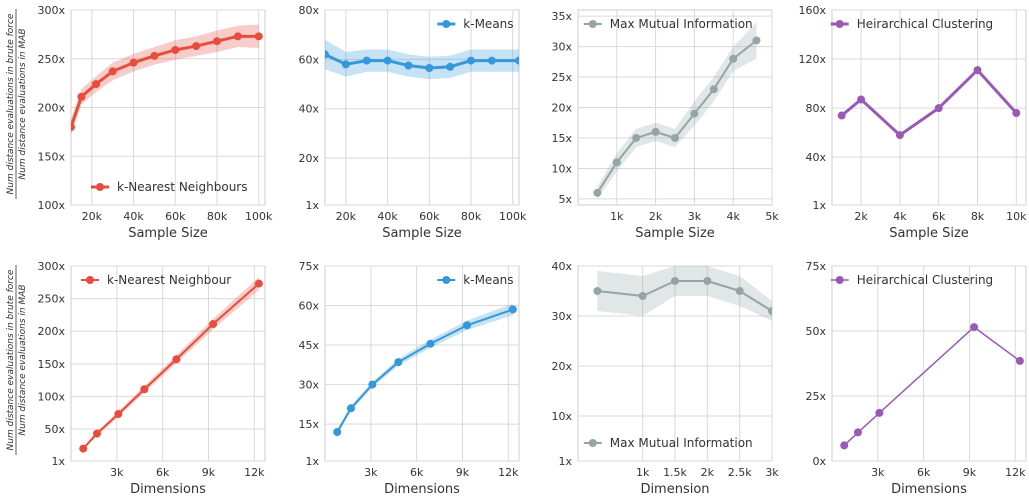  What do you see at coordinates (561, 16) in the screenshot?
I see `y-tick-label: 35x` at bounding box center [561, 16].